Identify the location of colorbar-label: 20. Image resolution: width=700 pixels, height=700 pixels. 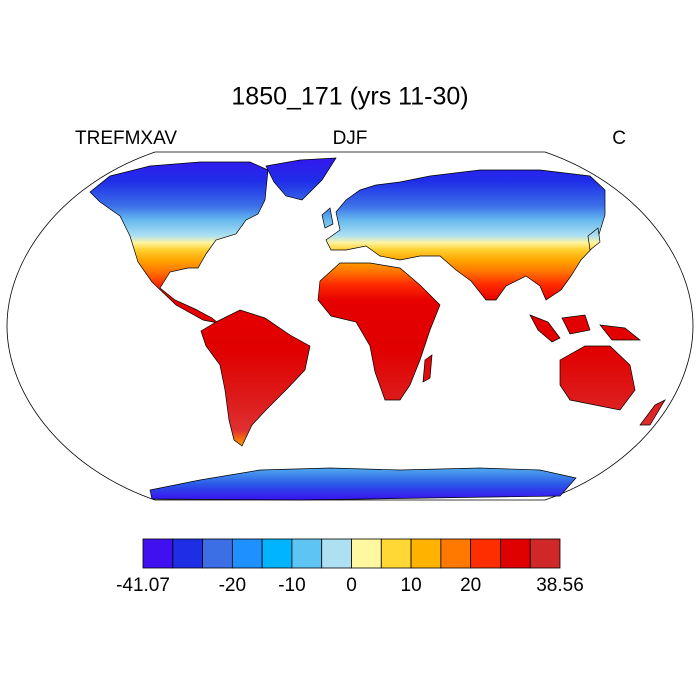
(470, 585).